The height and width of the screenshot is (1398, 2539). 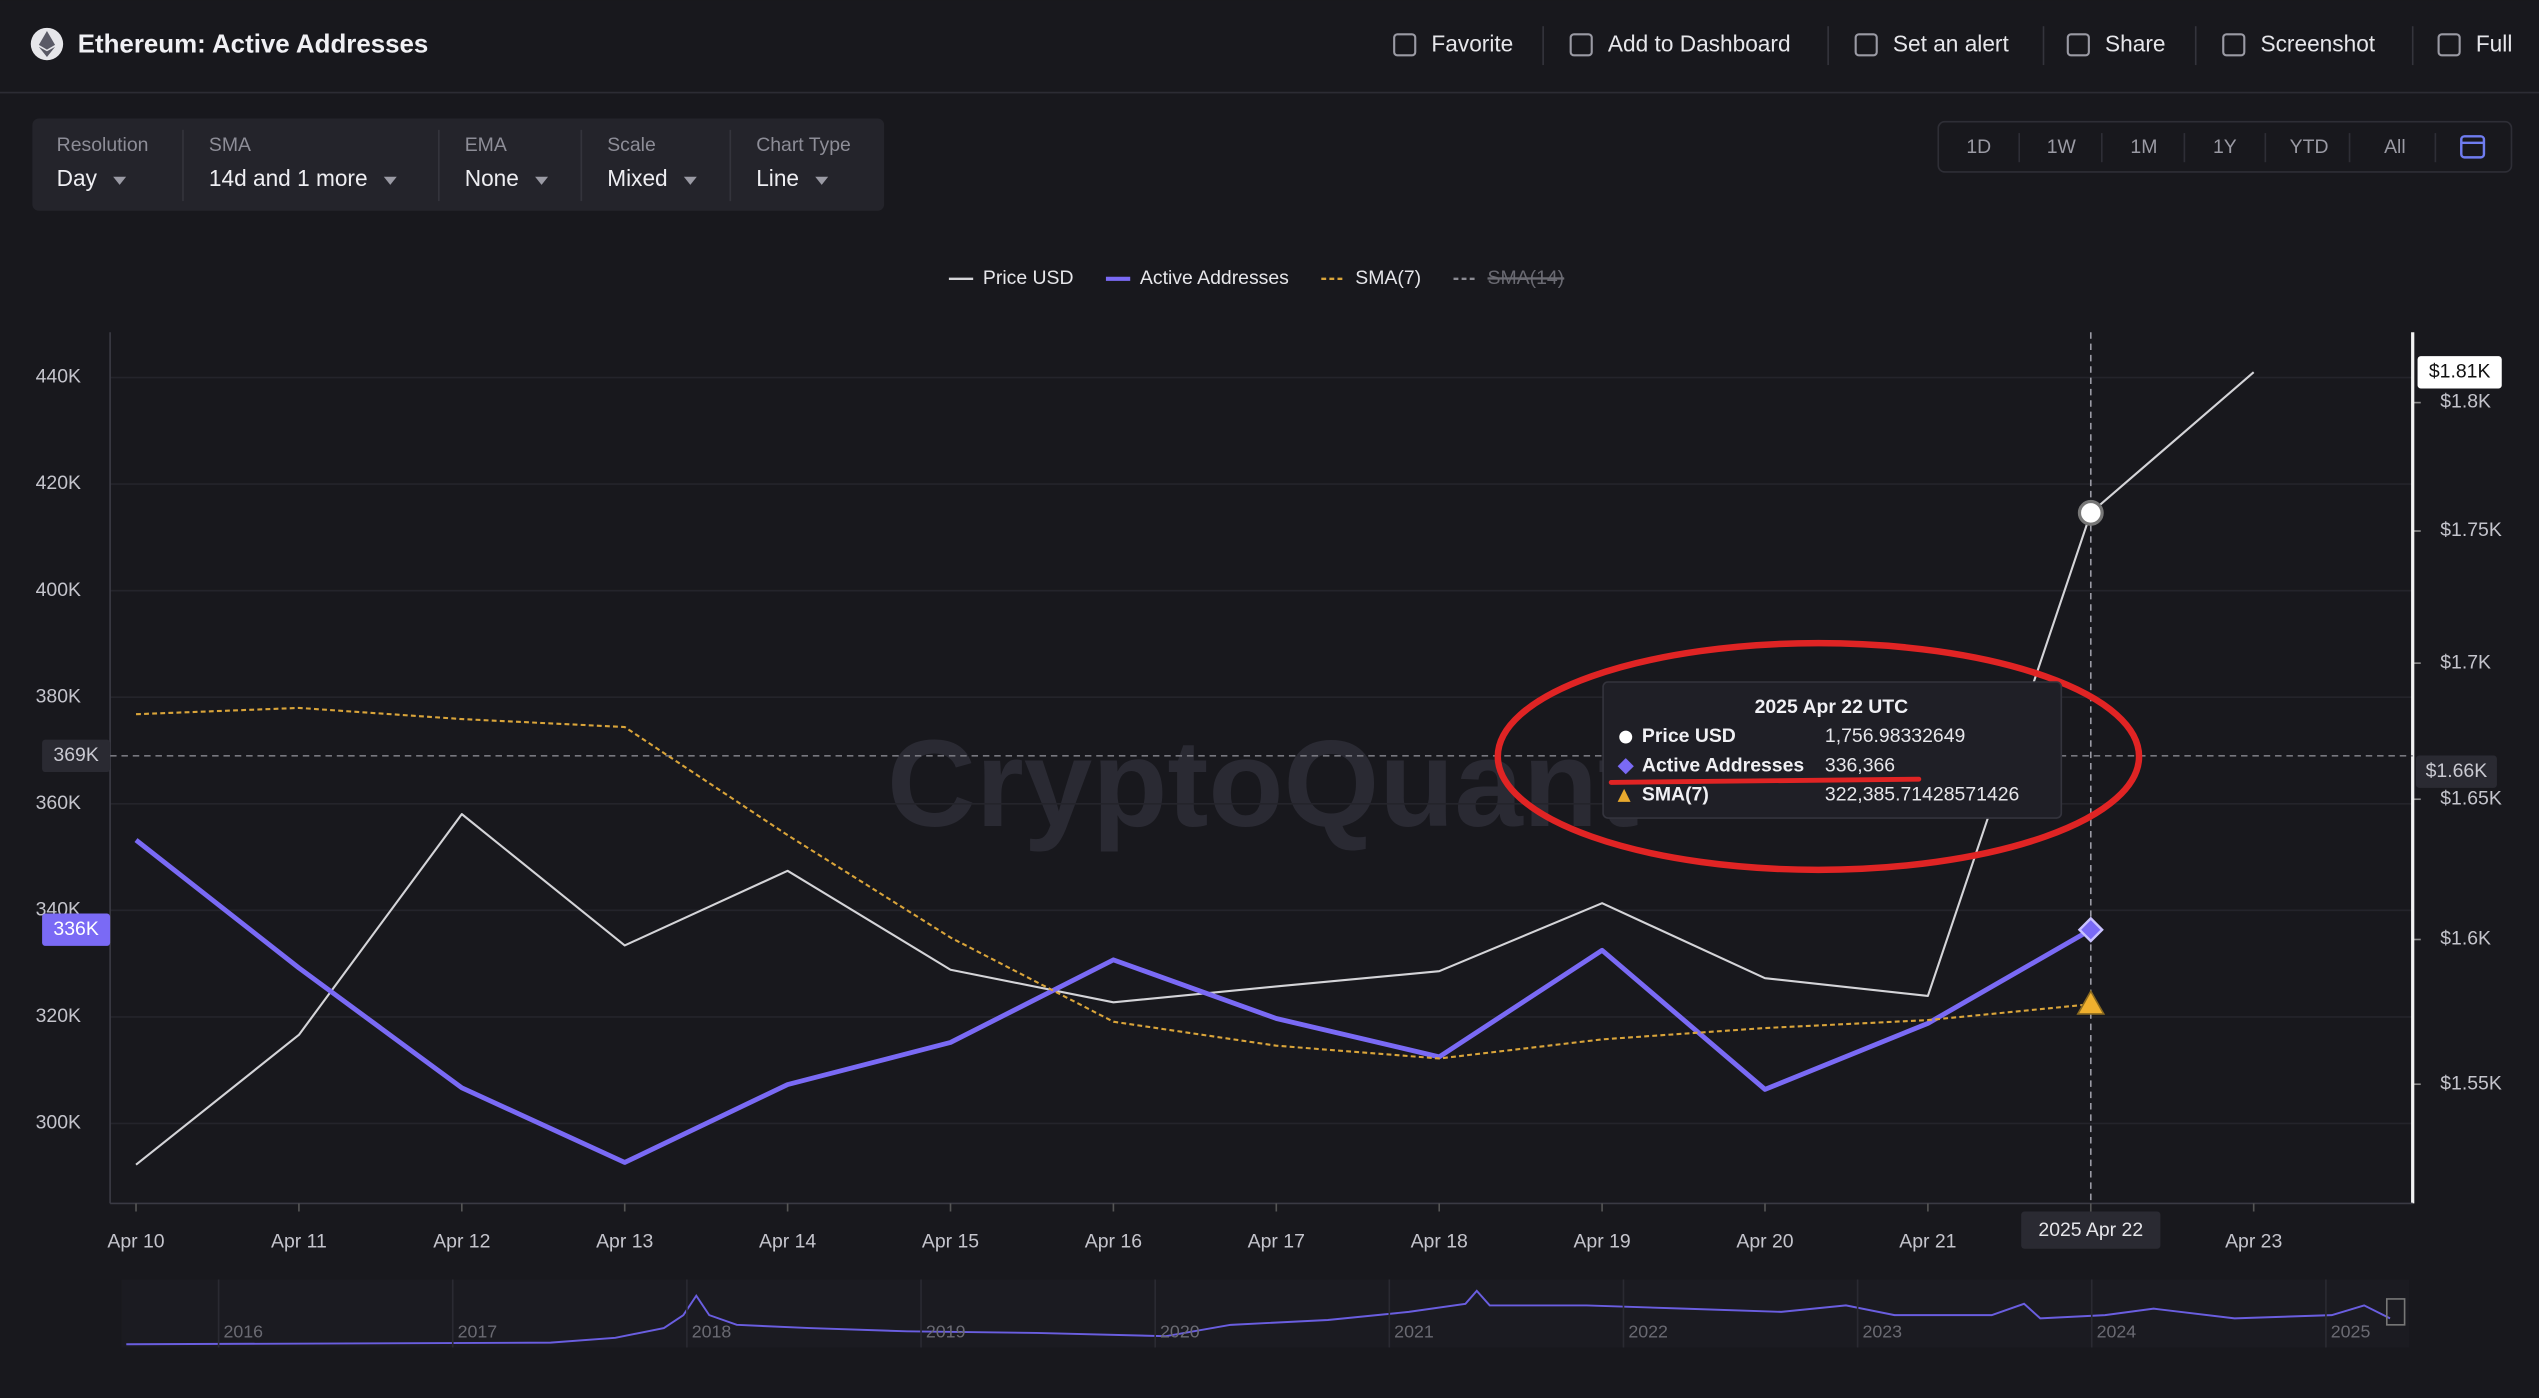 What do you see at coordinates (2473, 147) in the screenshot?
I see `calendar-icon` at bounding box center [2473, 147].